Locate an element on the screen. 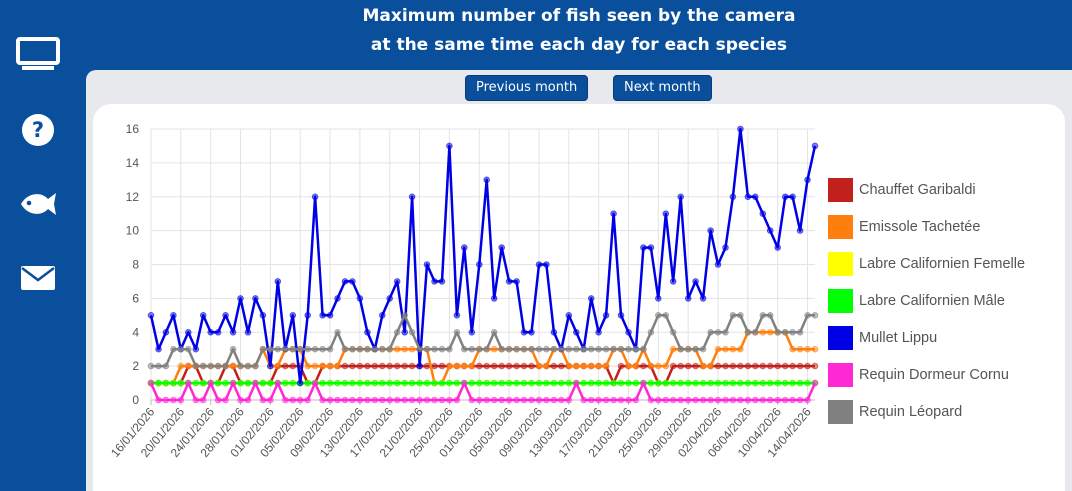  legend-item: Emissole Tachetée is located at coordinates (943, 226).